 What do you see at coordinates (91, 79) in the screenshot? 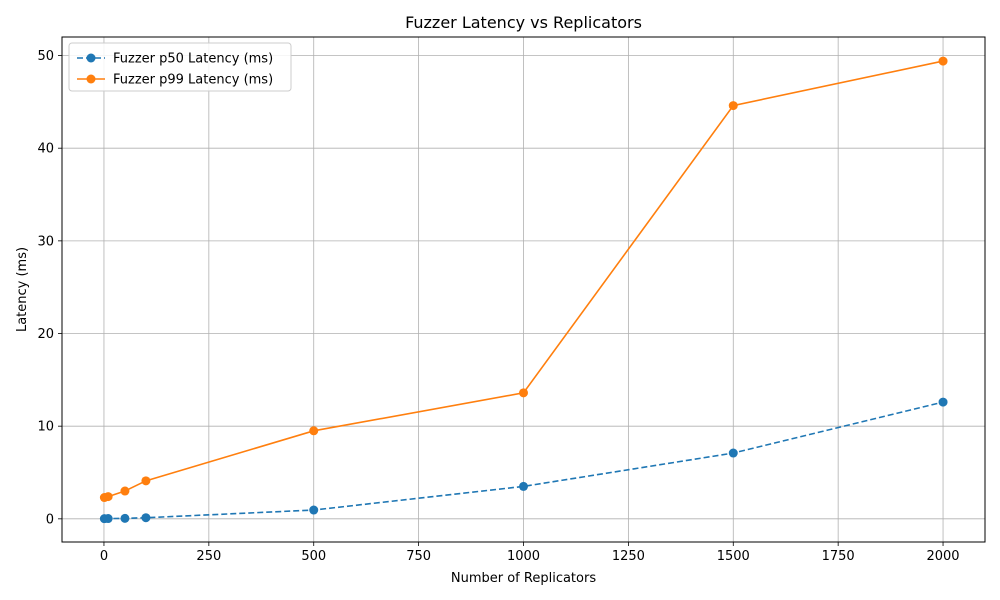
I see `legend-marker-p99` at bounding box center [91, 79].